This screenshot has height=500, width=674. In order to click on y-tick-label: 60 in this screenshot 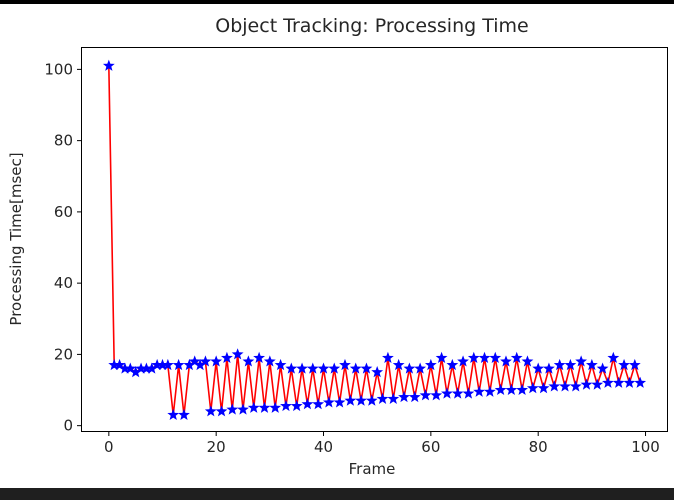, I will do `click(63, 212)`.